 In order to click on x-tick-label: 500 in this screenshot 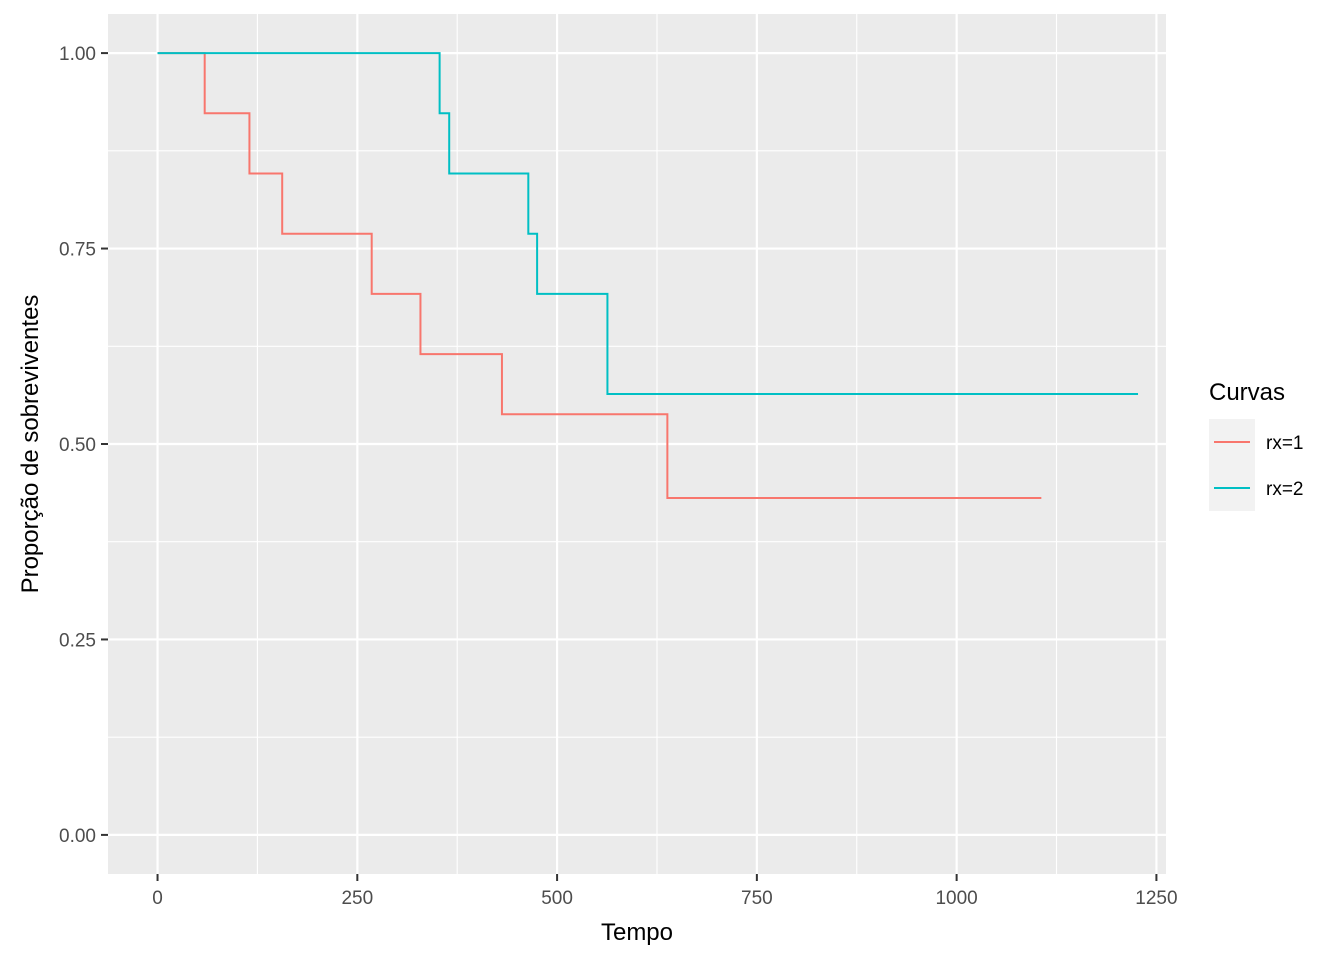, I will do `click(557, 898)`.